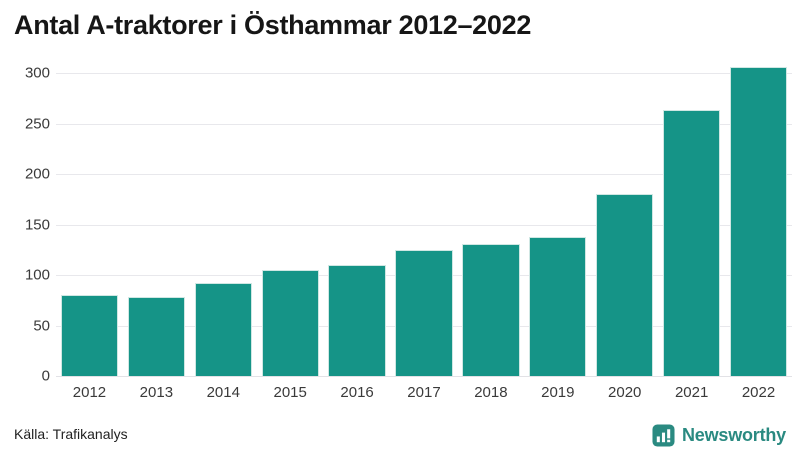  Describe the element at coordinates (733, 435) in the screenshot. I see `brand-name: Newsworthy` at that location.